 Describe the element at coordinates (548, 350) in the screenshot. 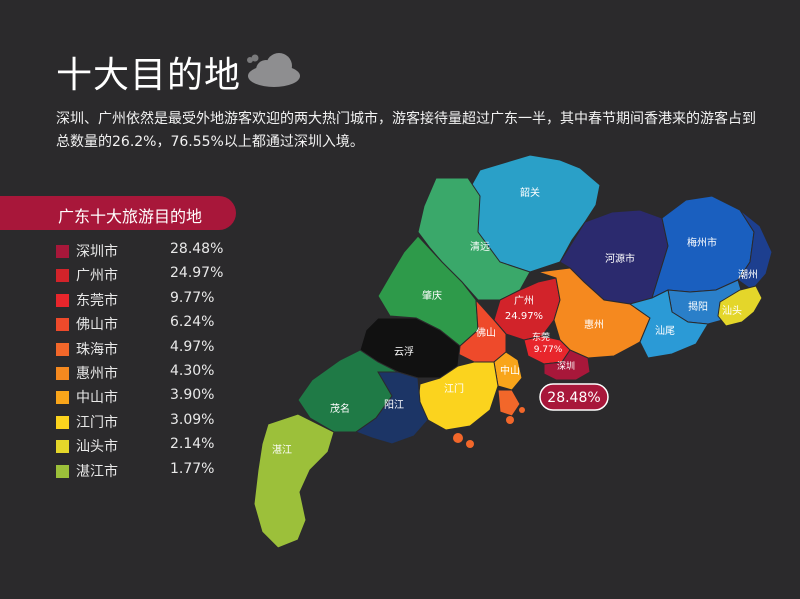

I see `region-label-dongguan-pct: 9.77%` at that location.